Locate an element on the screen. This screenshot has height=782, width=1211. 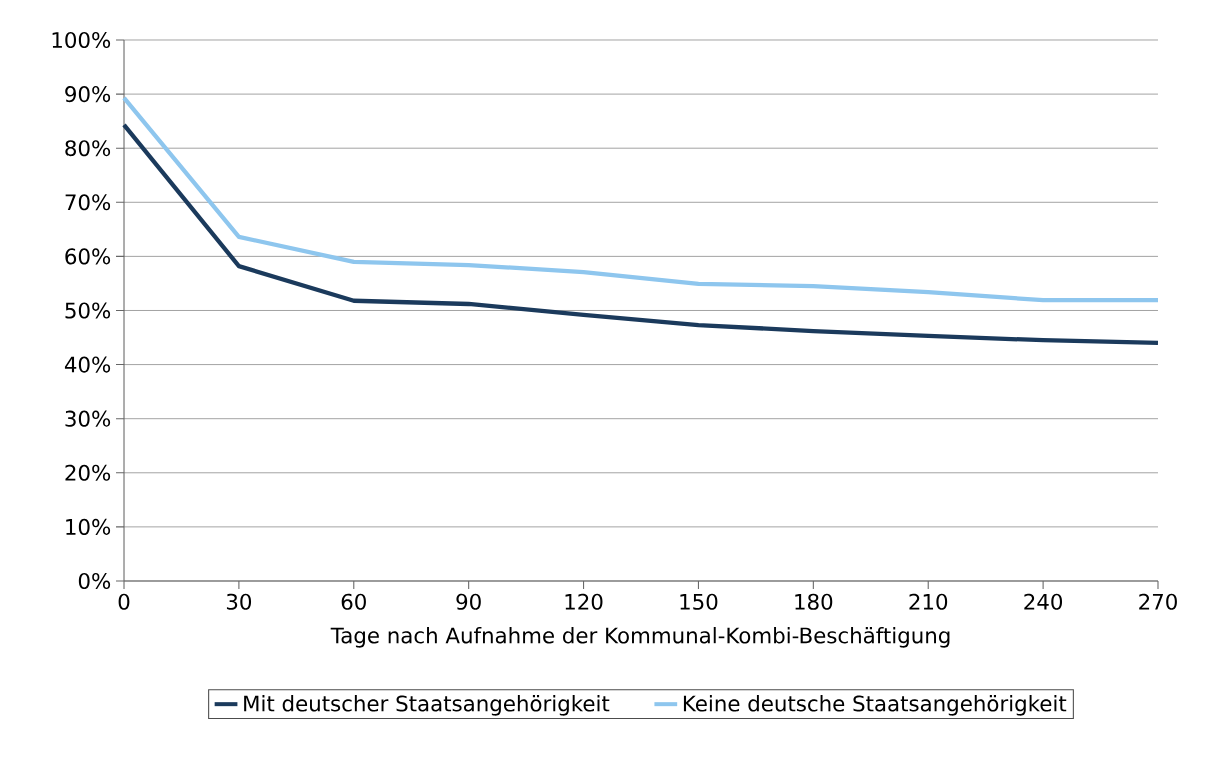
y-tick-label: 90% is located at coordinates (88, 94).